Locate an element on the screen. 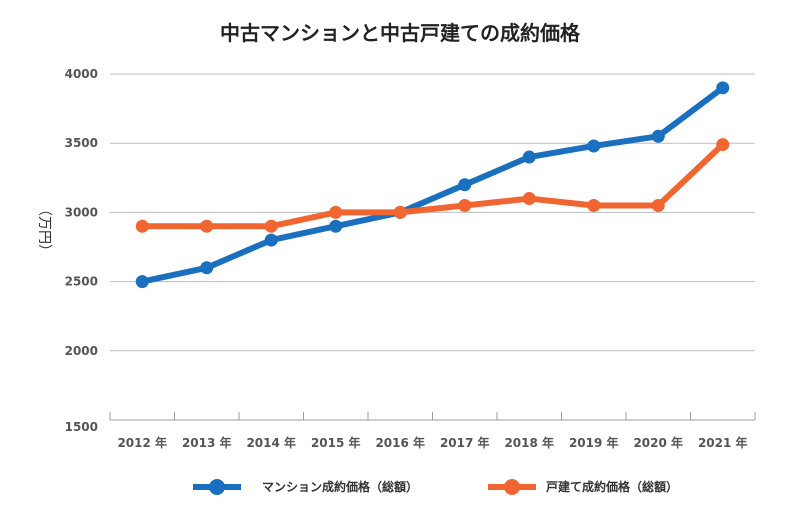 Image resolution: width=800 pixels, height=516 pixels. x-tick-label: 2015 年 is located at coordinates (336, 442).